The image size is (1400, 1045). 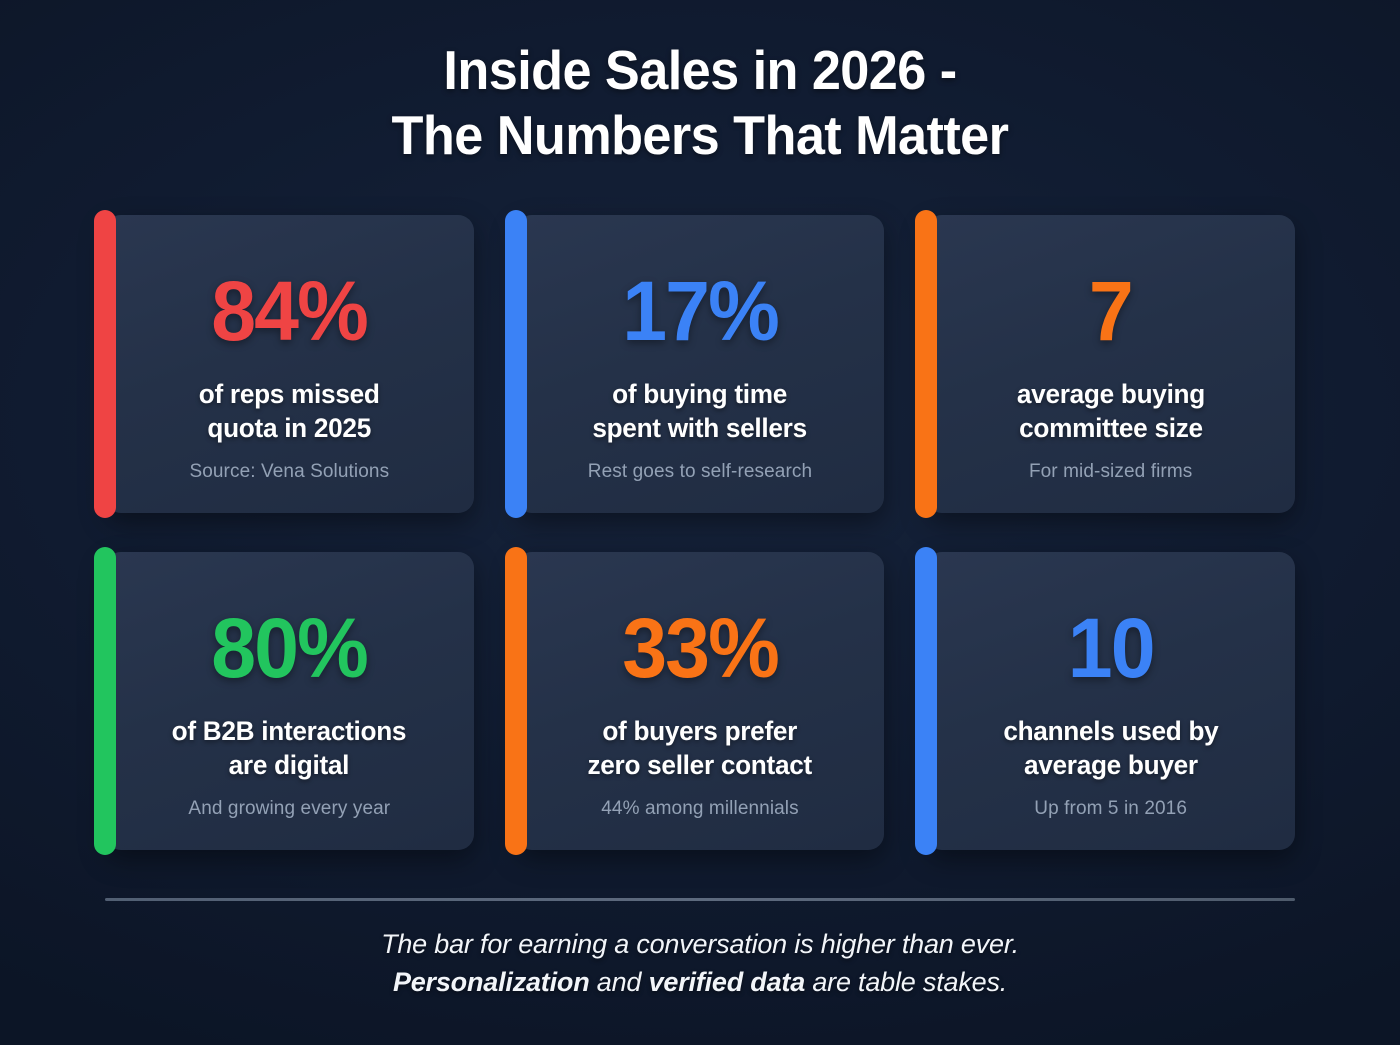 What do you see at coordinates (491, 982) in the screenshot?
I see `footer-emphasis-personalization: Personalization` at bounding box center [491, 982].